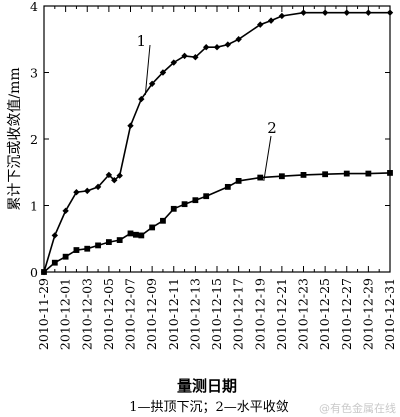  I want to click on chart-caption: 1—拱顶下沉；2—水平收敛, so click(209, 407).